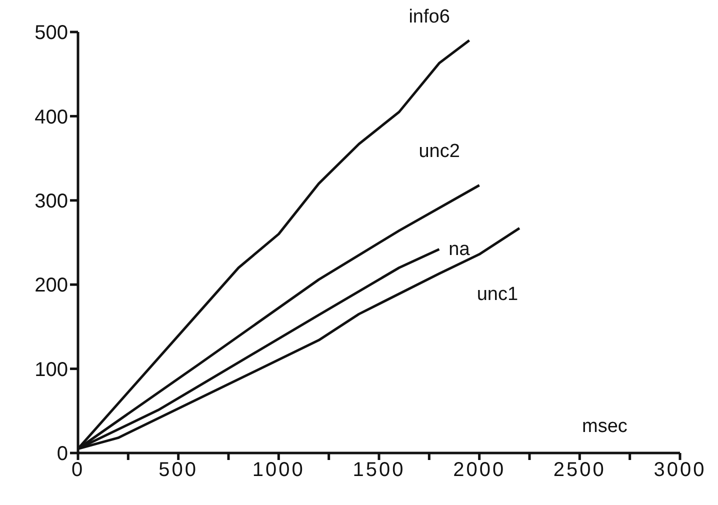 Image resolution: width=718 pixels, height=505 pixels. Describe the element at coordinates (78, 470) in the screenshot. I see `x-tick-label: 0` at that location.